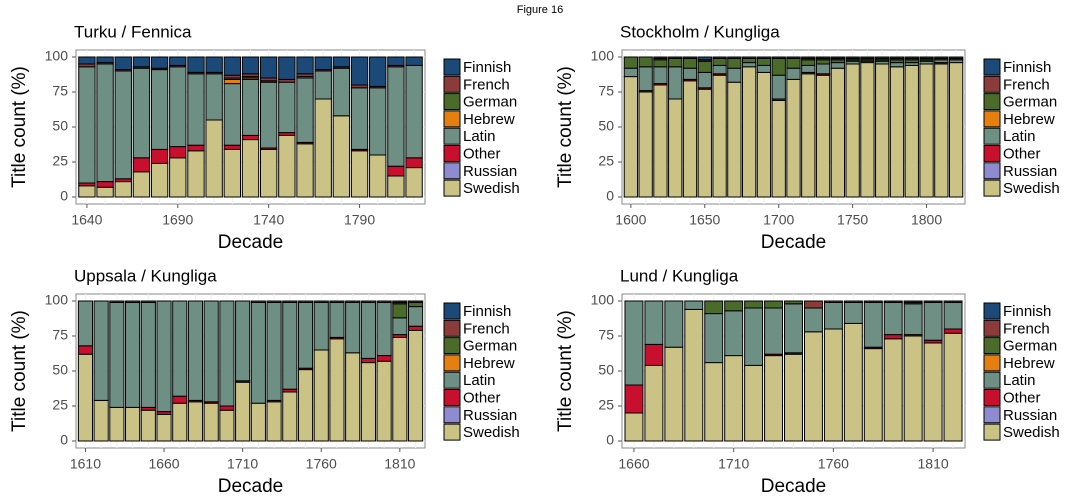 Image resolution: width=1080 pixels, height=504 pixels. Describe the element at coordinates (540, 10) in the screenshot. I see `figure-title: Figure 16` at that location.